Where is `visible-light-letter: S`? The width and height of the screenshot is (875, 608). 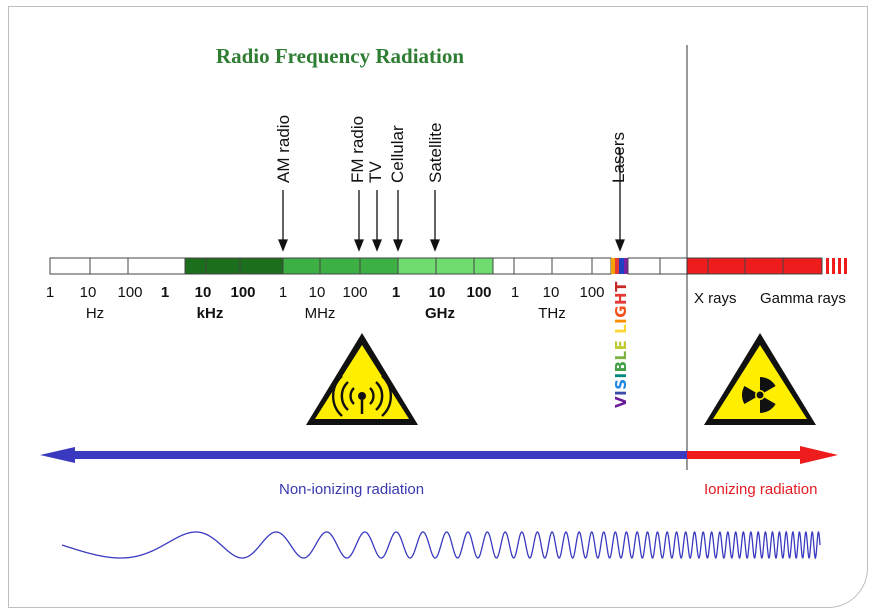 visible-light-letter: S is located at coordinates (621, 384).